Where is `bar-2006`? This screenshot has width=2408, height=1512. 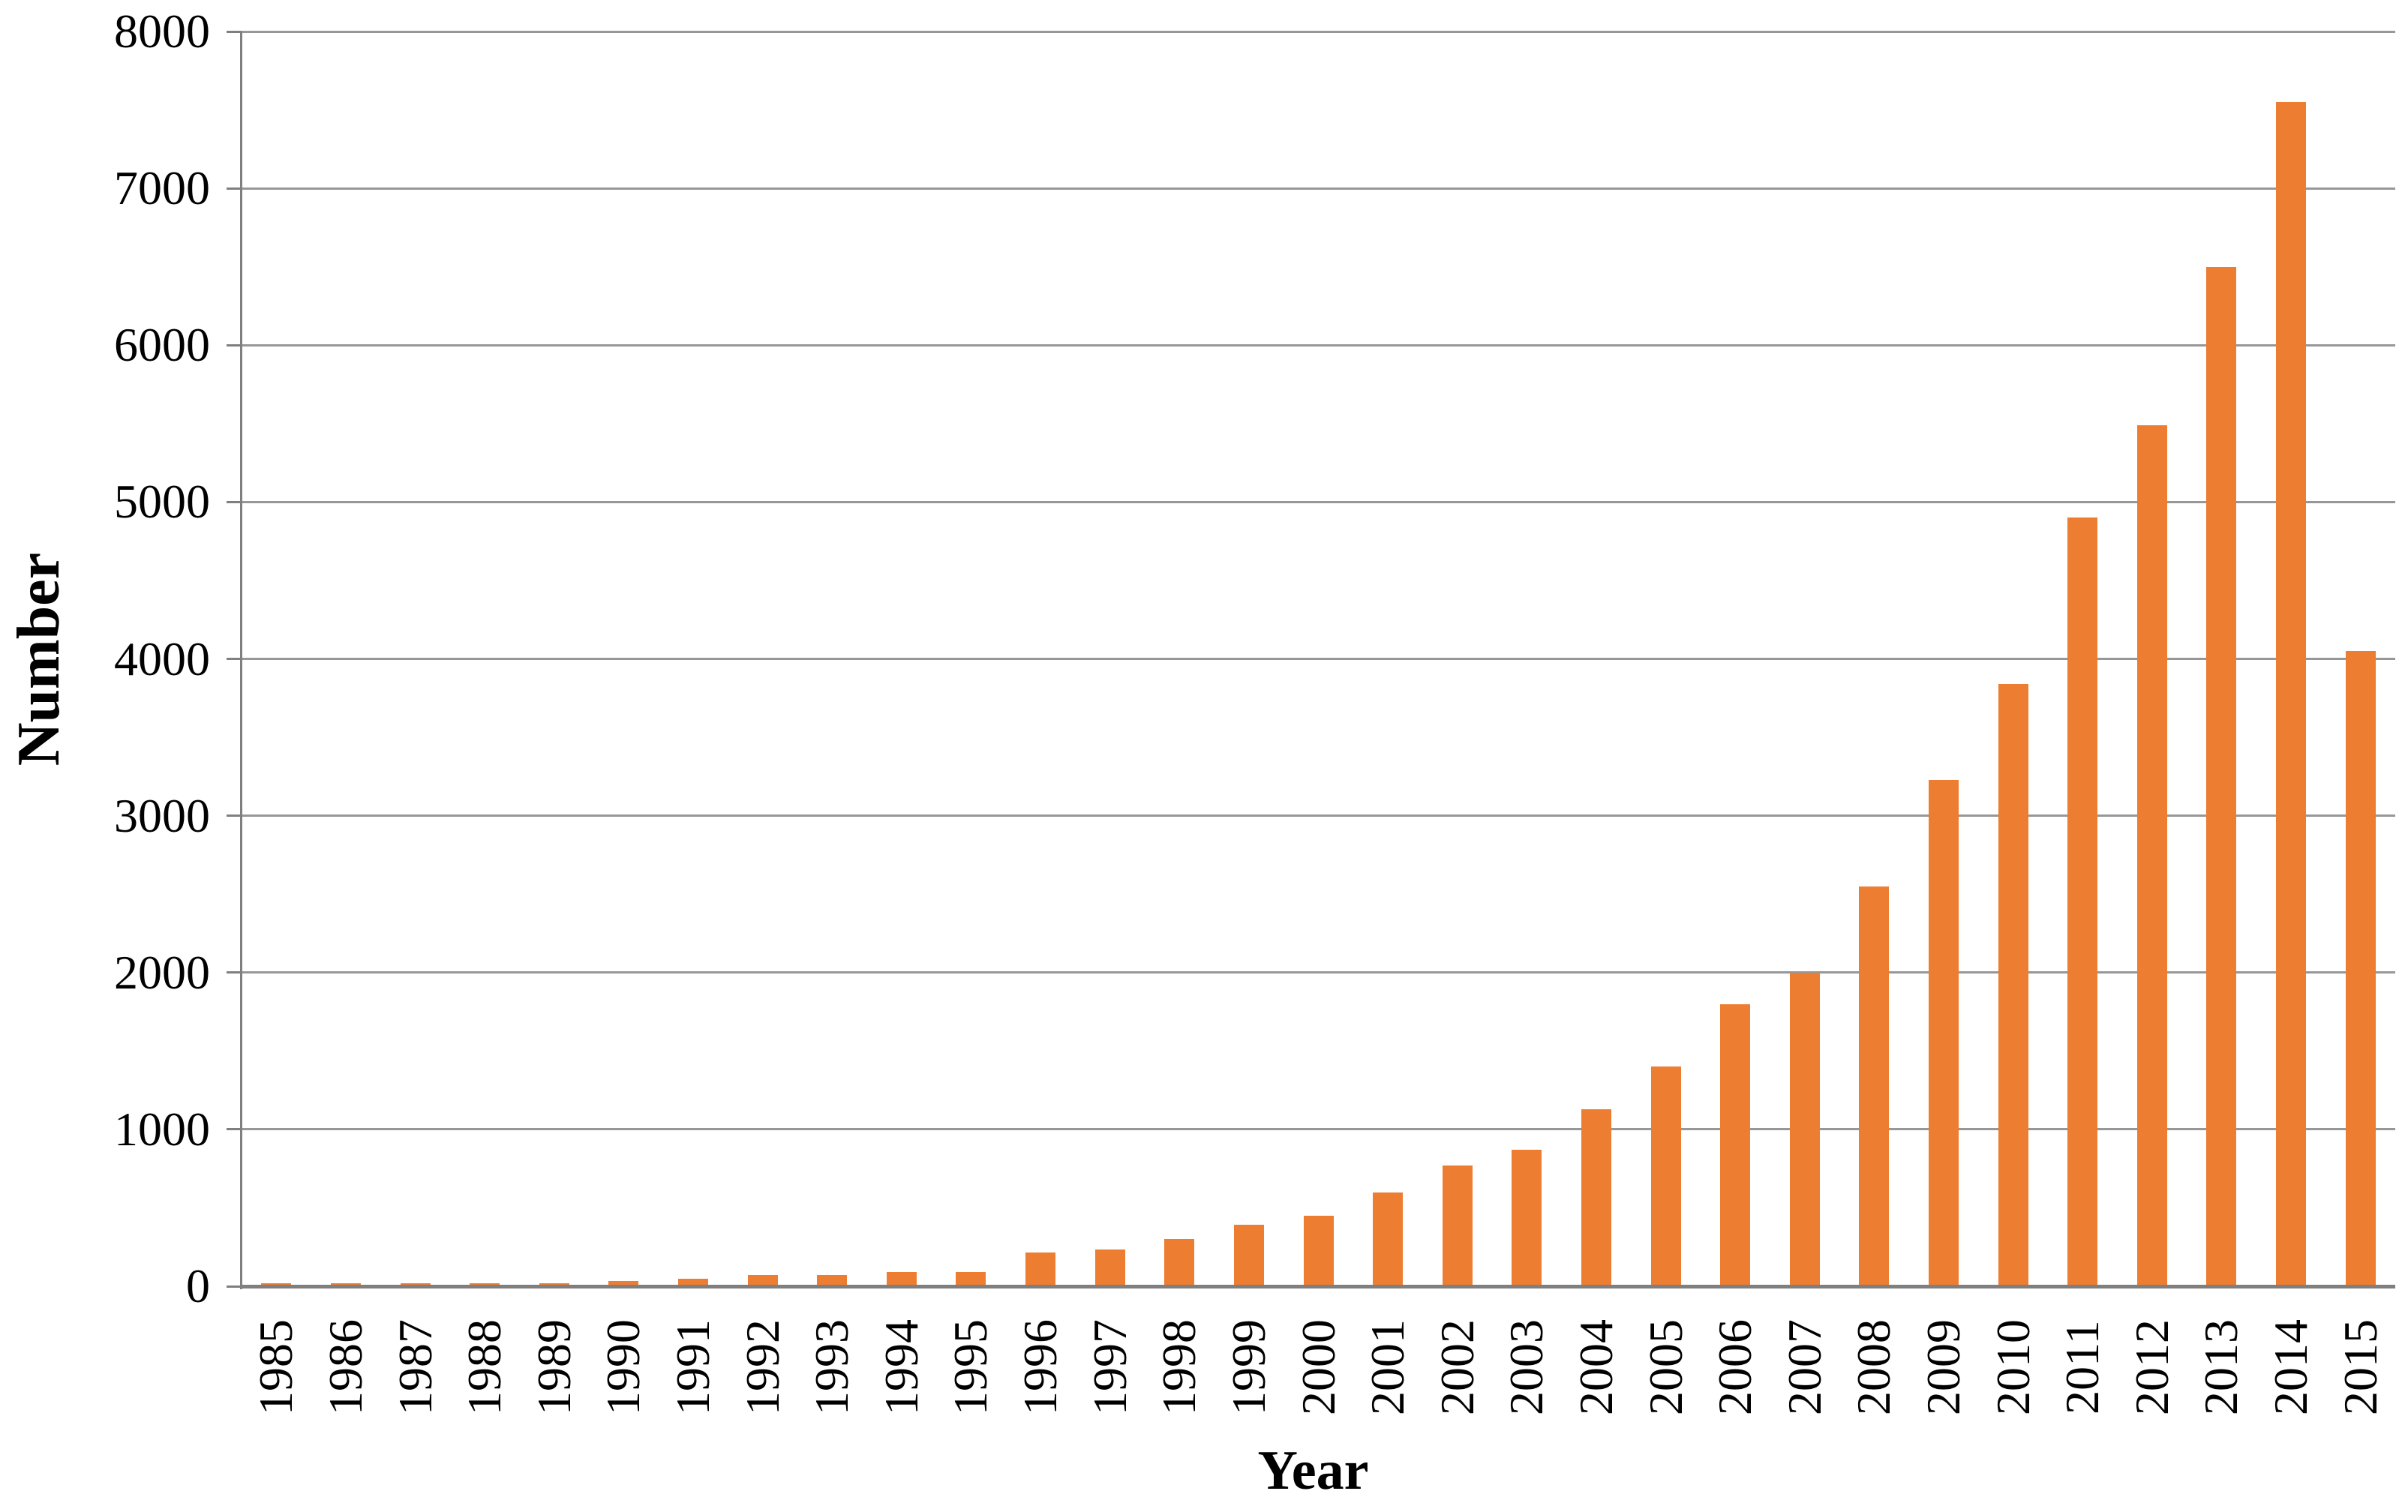
bar-2006 is located at coordinates (1735, 1145).